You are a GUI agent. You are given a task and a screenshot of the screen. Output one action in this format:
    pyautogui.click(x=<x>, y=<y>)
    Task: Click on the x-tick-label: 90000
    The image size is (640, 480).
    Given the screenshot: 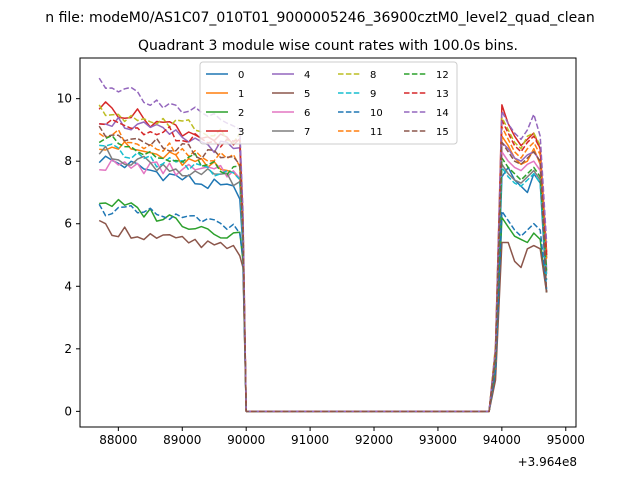 What is the action you would take?
    pyautogui.click(x=246, y=440)
    